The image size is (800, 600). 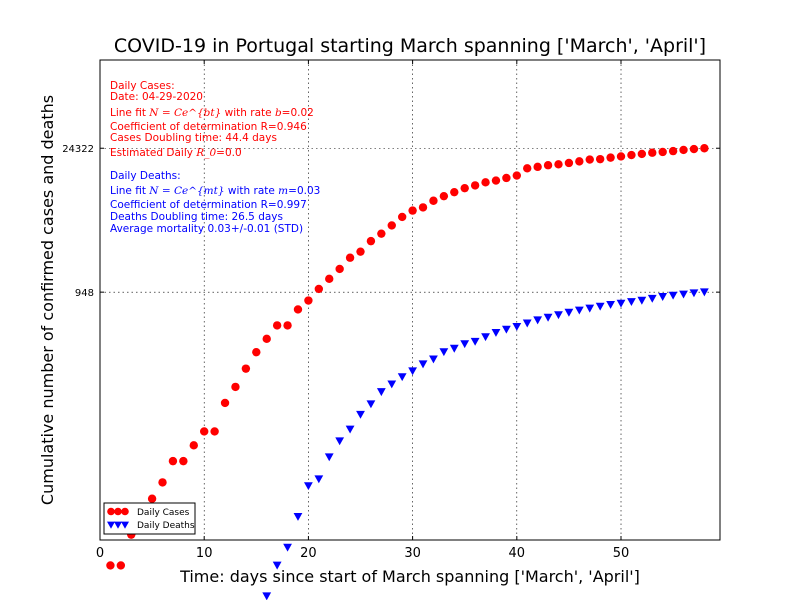 What do you see at coordinates (248, 113) in the screenshot?
I see `cases-fit-middle: with rate` at bounding box center [248, 113].